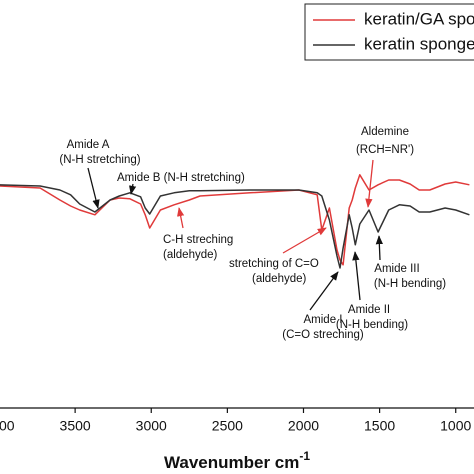 The width and height of the screenshot is (474, 474). Describe the element at coordinates (99, 160) in the screenshot. I see `annotation-text: (N-H stretching)` at that location.